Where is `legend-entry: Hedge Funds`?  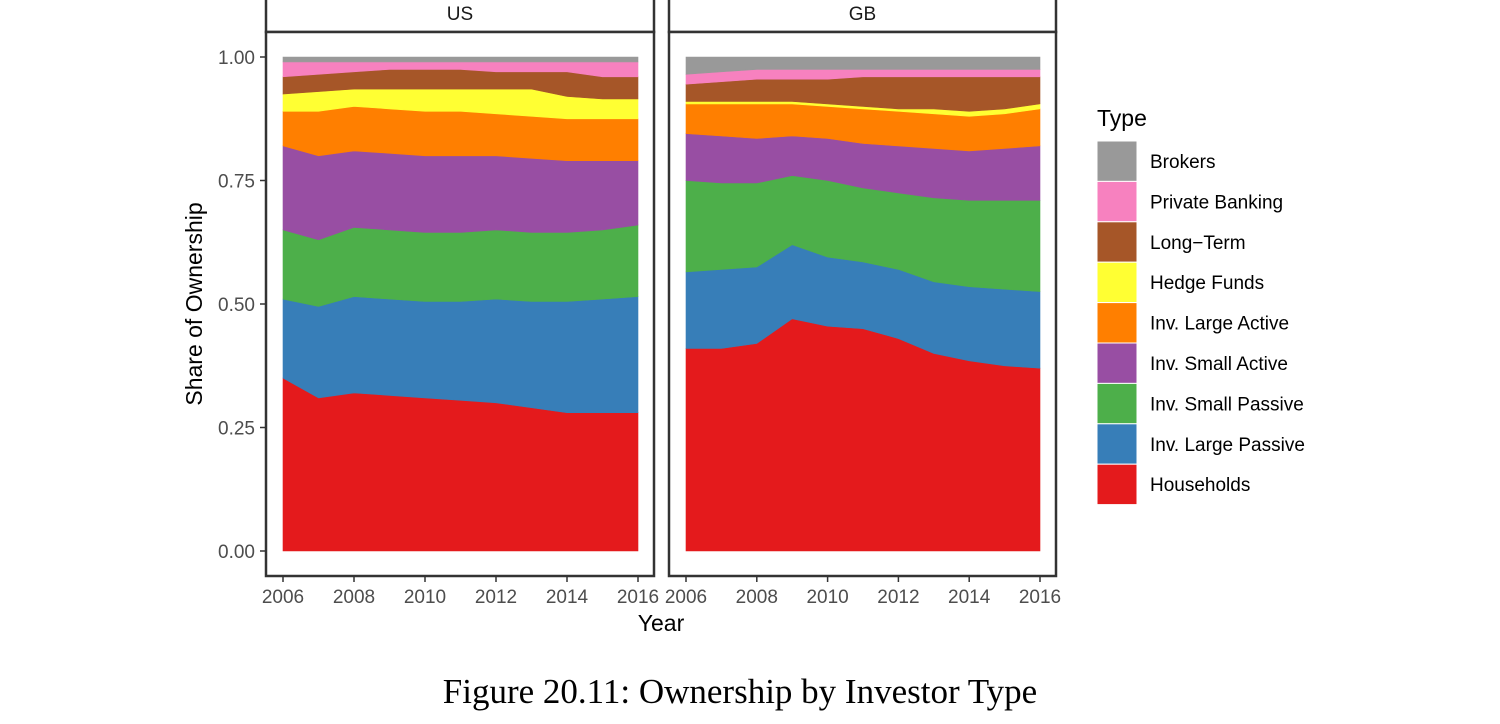
legend-entry: Hedge Funds is located at coordinates (1180, 282).